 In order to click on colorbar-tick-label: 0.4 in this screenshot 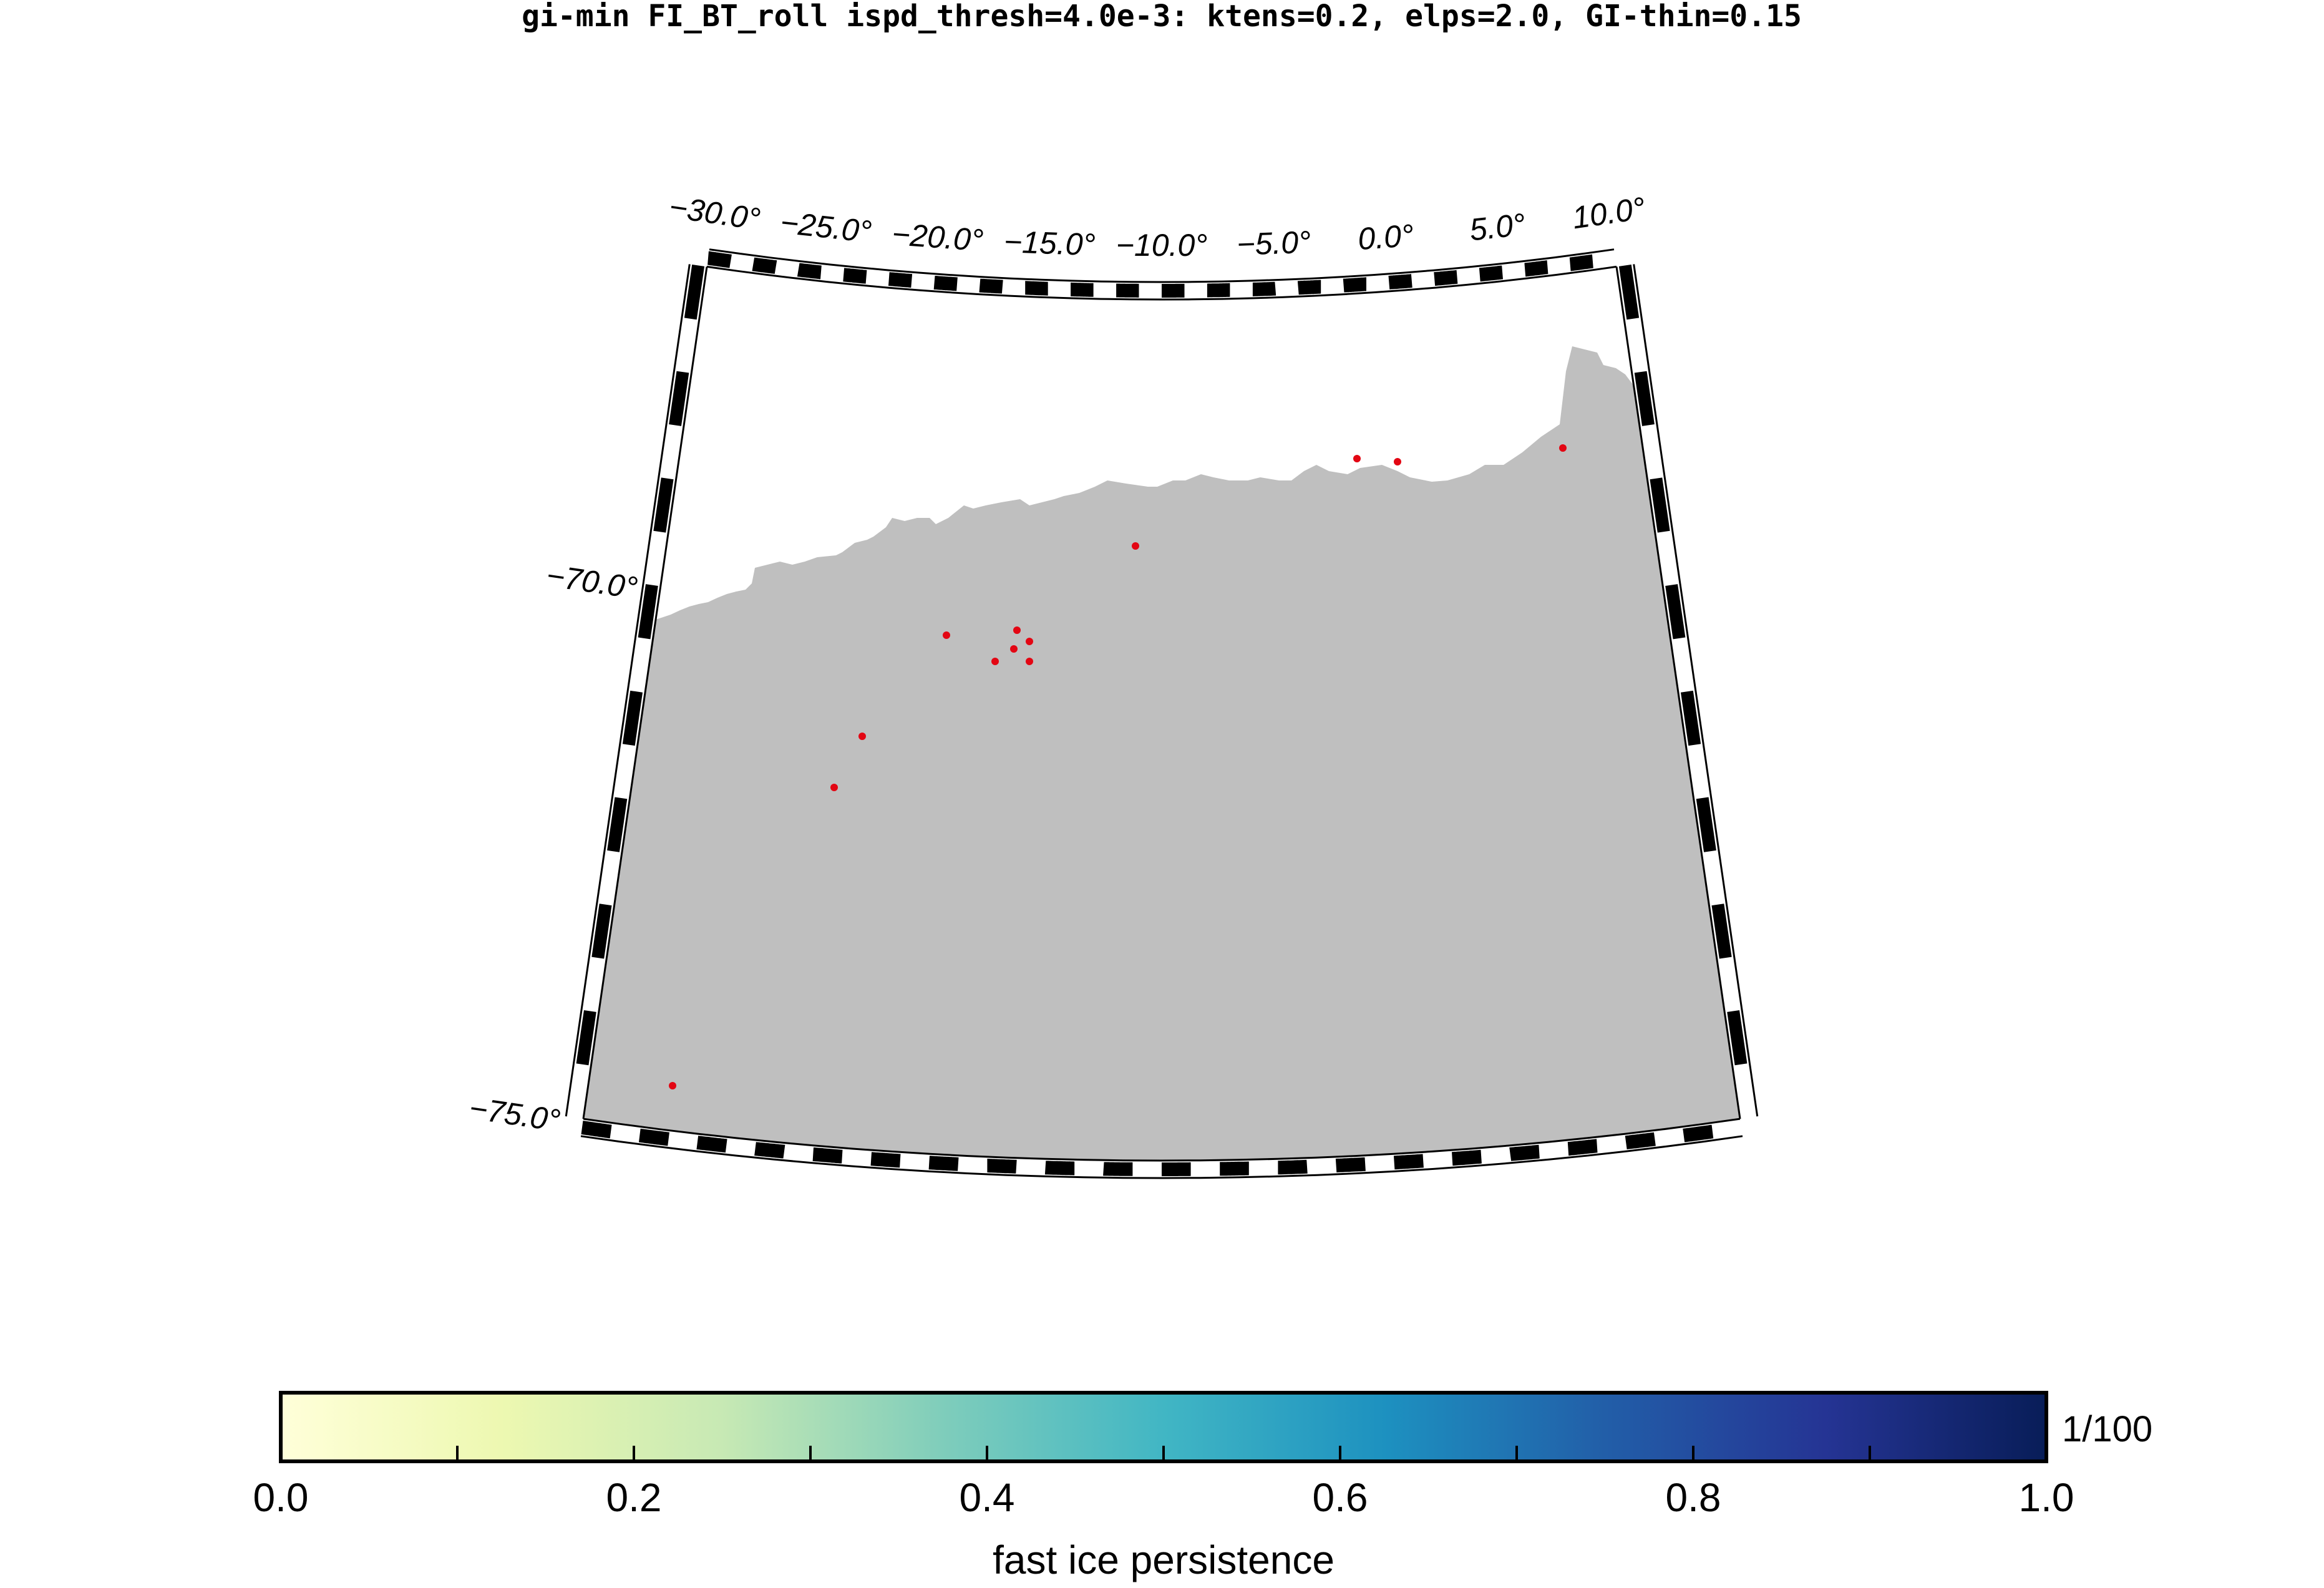, I will do `click(987, 1497)`.